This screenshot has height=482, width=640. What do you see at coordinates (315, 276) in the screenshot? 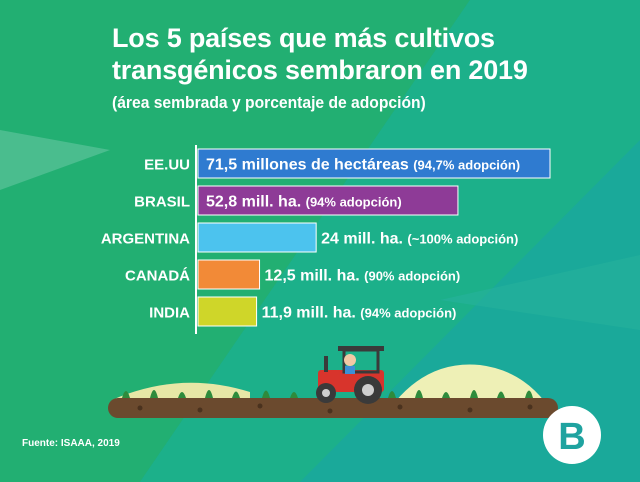
I see `value-text-3: 12,5 mill. ha.` at bounding box center [315, 276].